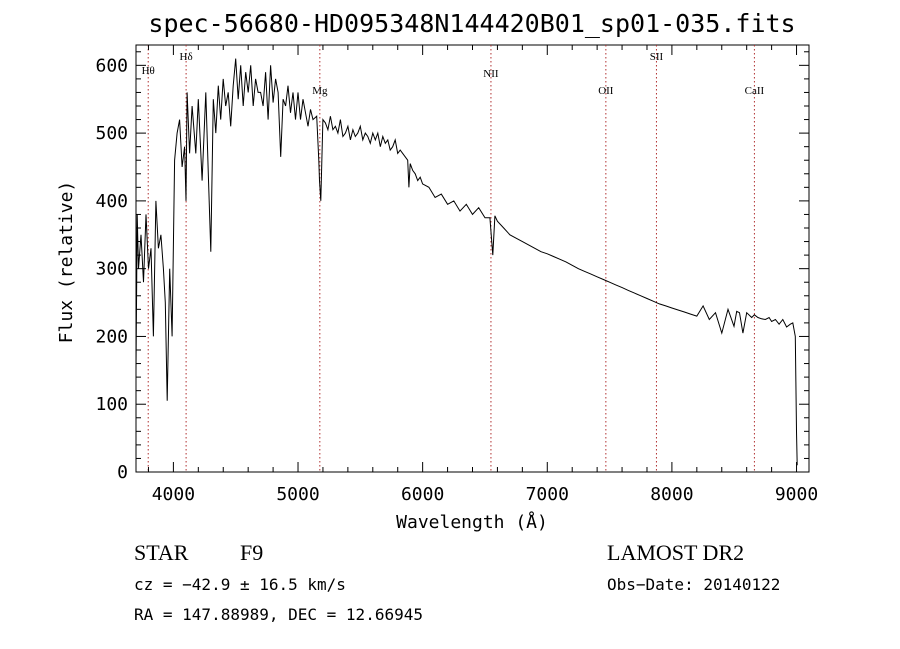 The width and height of the screenshot is (900, 649). I want to click on y-tick-label: 600, so click(111, 65).